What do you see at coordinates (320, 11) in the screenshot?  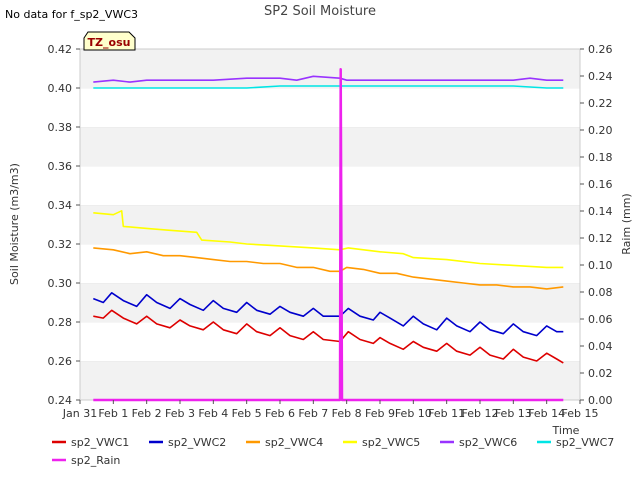 I see `chart-title: SP2 Soil Moisture` at bounding box center [320, 11].